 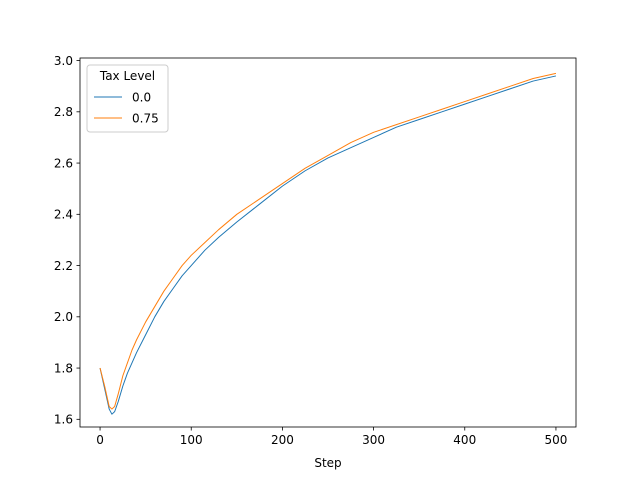 What do you see at coordinates (555, 440) in the screenshot?
I see `x-tick-label-5: 500` at bounding box center [555, 440].